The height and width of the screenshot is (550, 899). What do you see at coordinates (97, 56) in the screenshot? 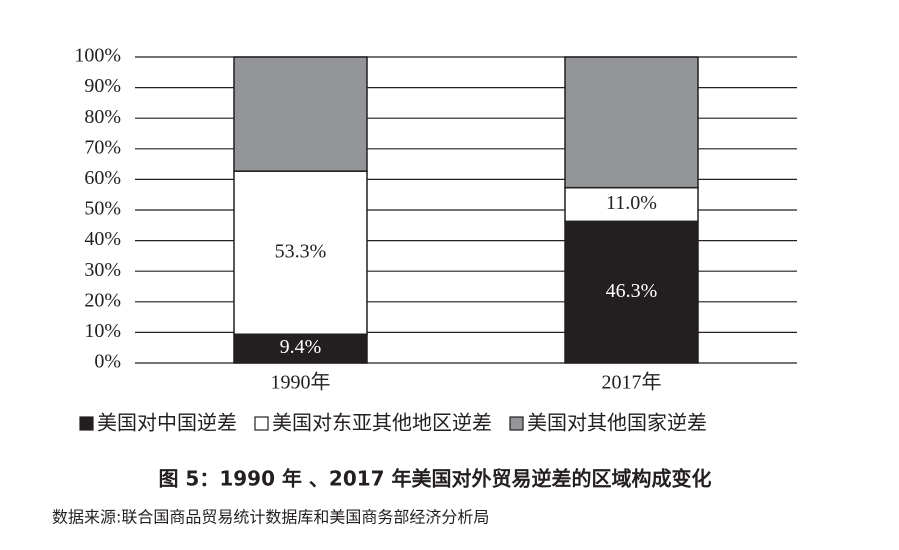
I see `y-tick-label: 100%` at bounding box center [97, 56].